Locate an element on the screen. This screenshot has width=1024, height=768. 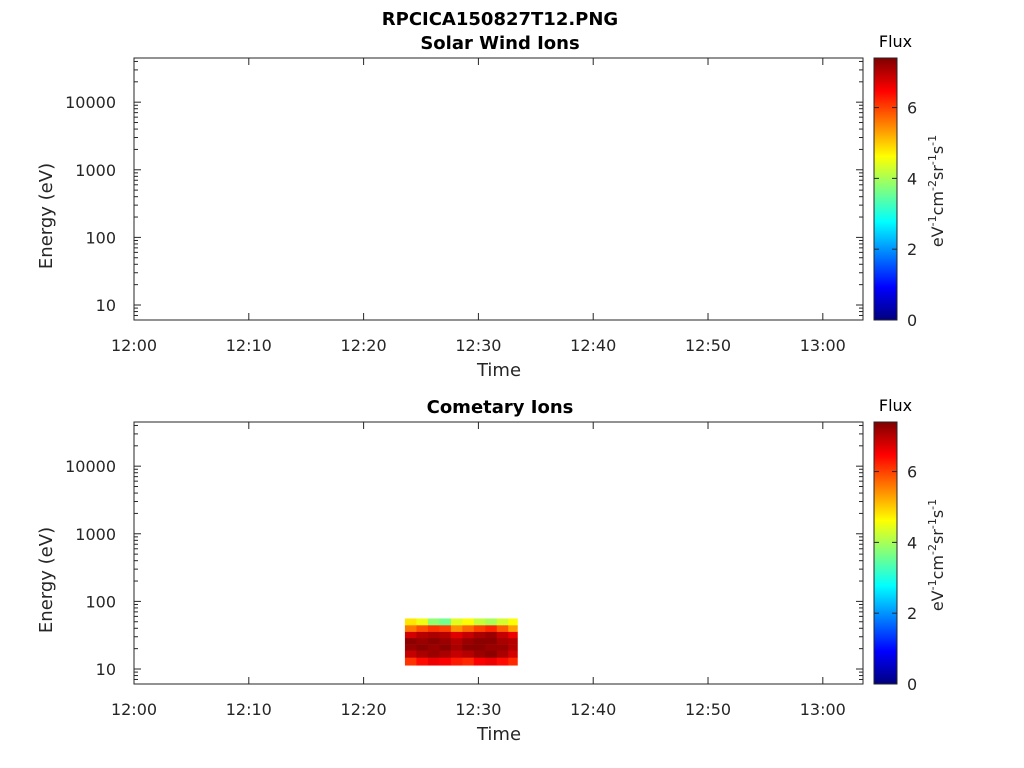
panel-title: Cometary Ions is located at coordinates (500, 407).